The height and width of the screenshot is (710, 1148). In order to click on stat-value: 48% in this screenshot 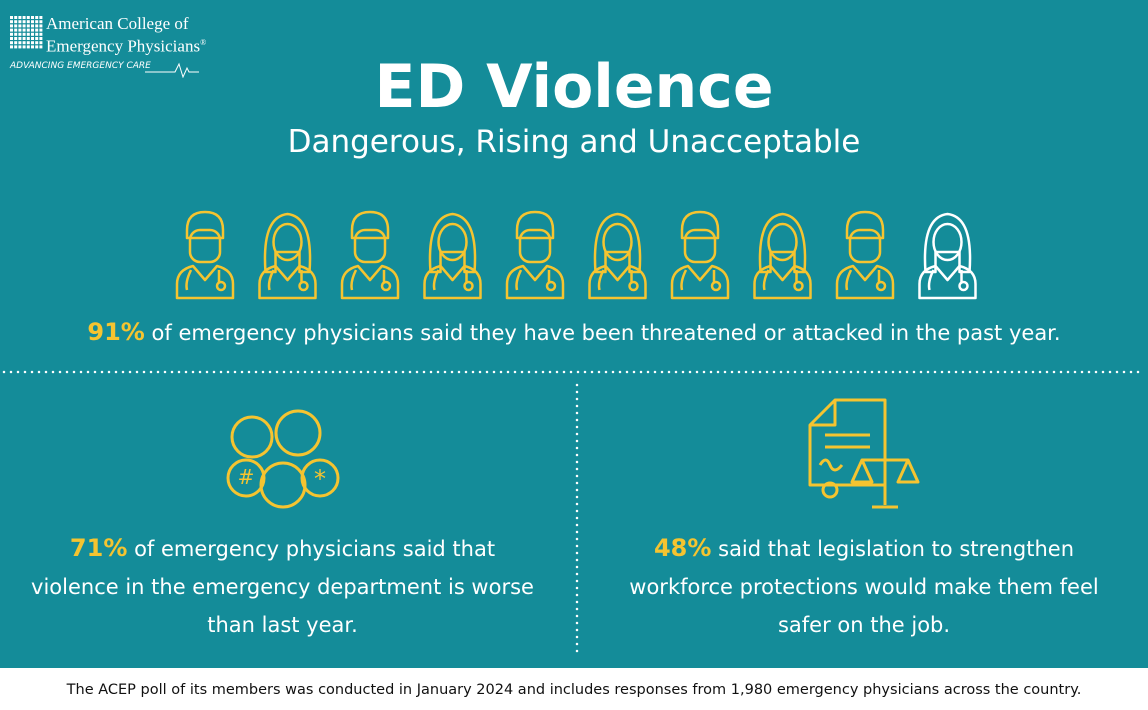, I will do `click(682, 548)`.